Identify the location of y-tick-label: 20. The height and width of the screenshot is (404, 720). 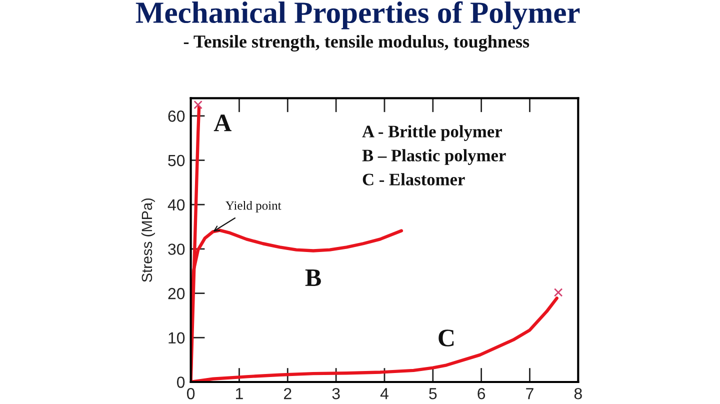
(176, 294).